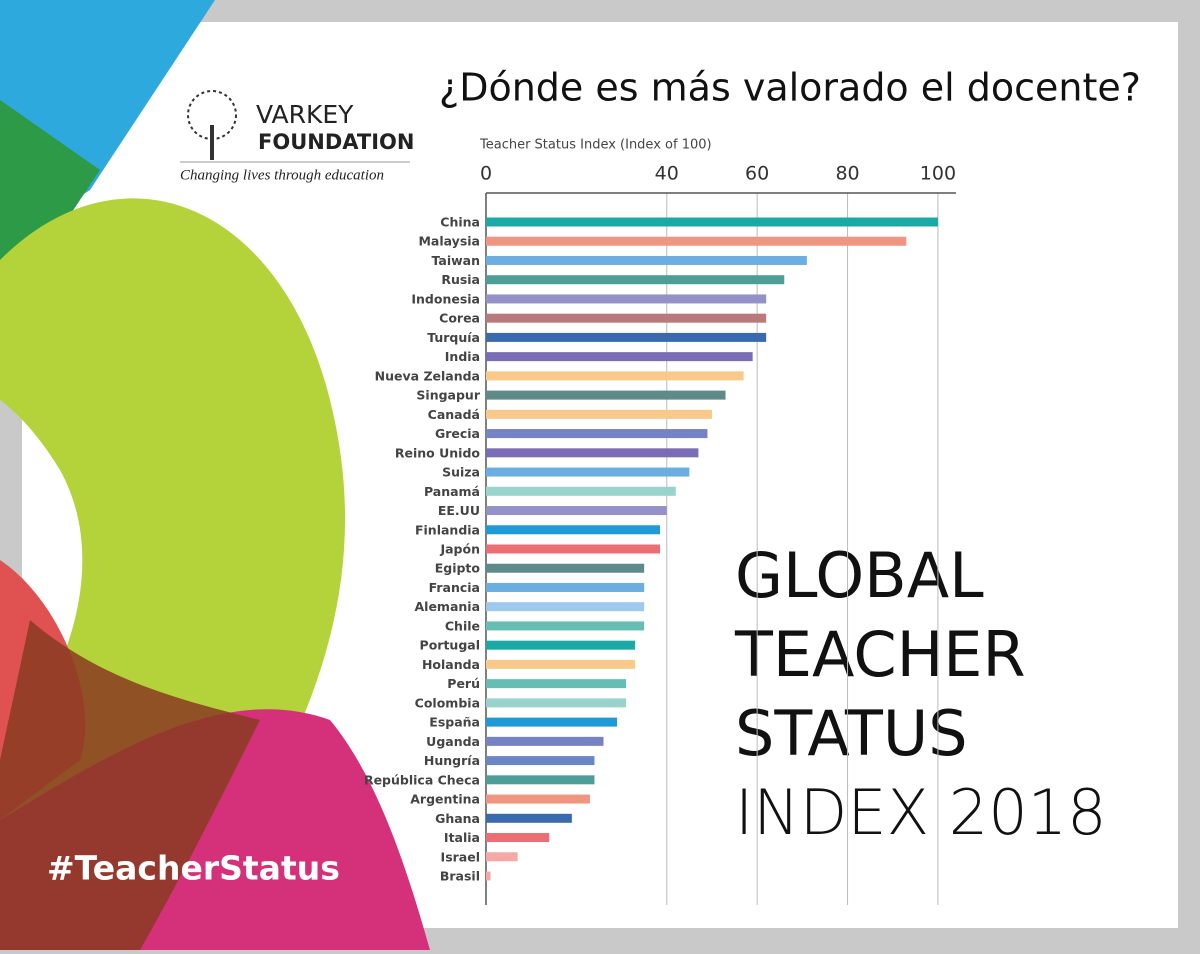 The image size is (1200, 954). What do you see at coordinates (422, 779) in the screenshot?
I see `category-label: República Checa` at bounding box center [422, 779].